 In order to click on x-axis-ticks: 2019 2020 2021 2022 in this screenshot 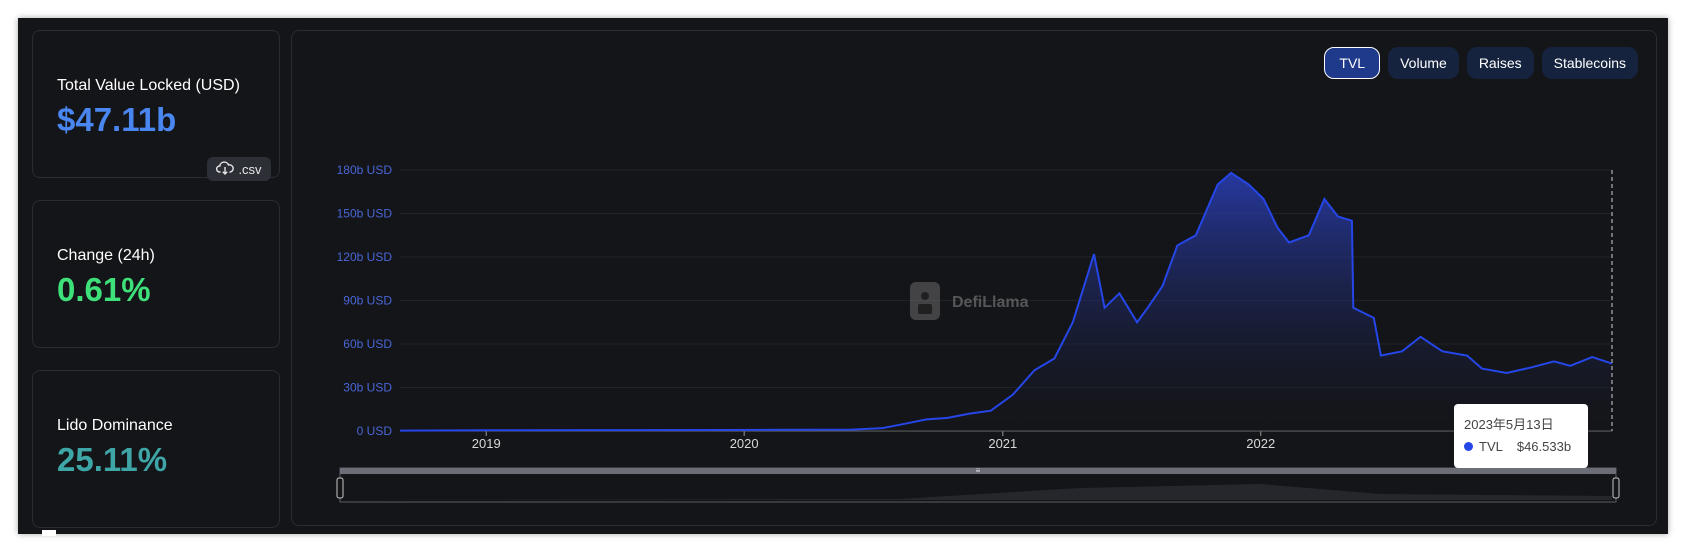, I will do `click(1006, 440)`.